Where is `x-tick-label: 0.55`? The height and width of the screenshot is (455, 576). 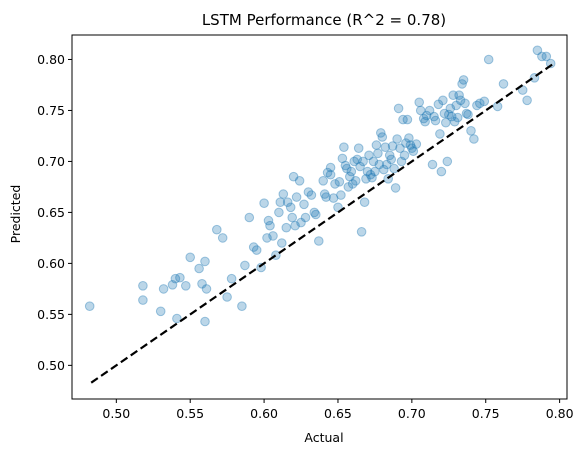
x-tick-label: 0.55 is located at coordinates (190, 413).